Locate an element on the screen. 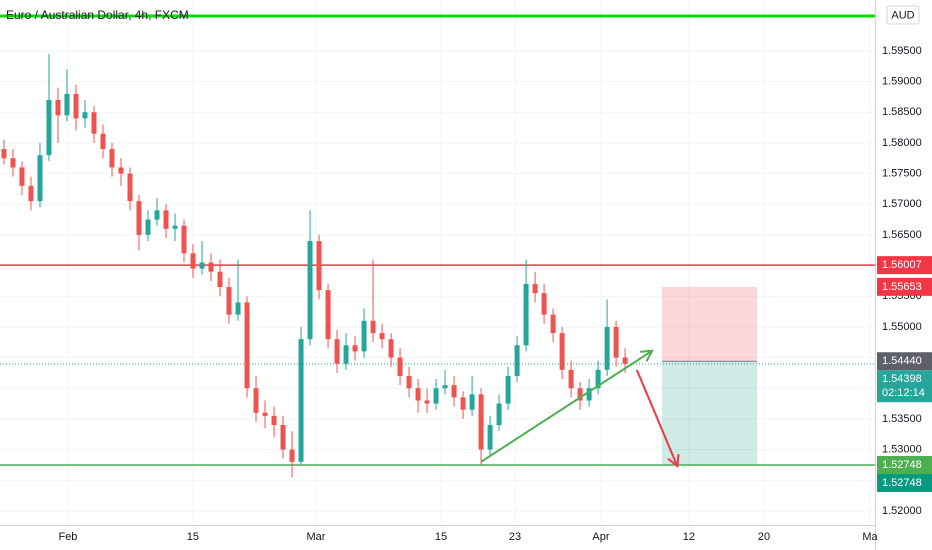 This screenshot has height=550, width=932. arrow-head is located at coordinates (673, 461).